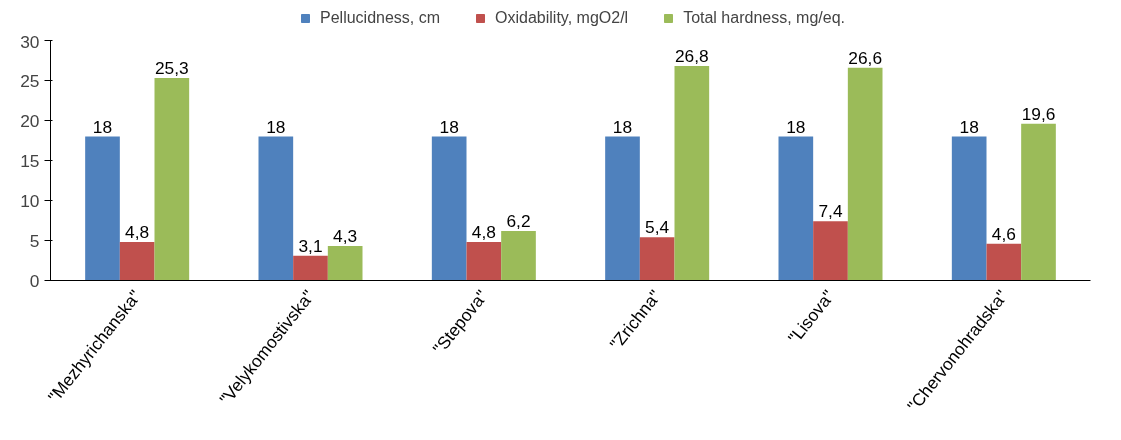 The image size is (1121, 440). What do you see at coordinates (830, 211) in the screenshot?
I see `data-label: 7,4` at bounding box center [830, 211].